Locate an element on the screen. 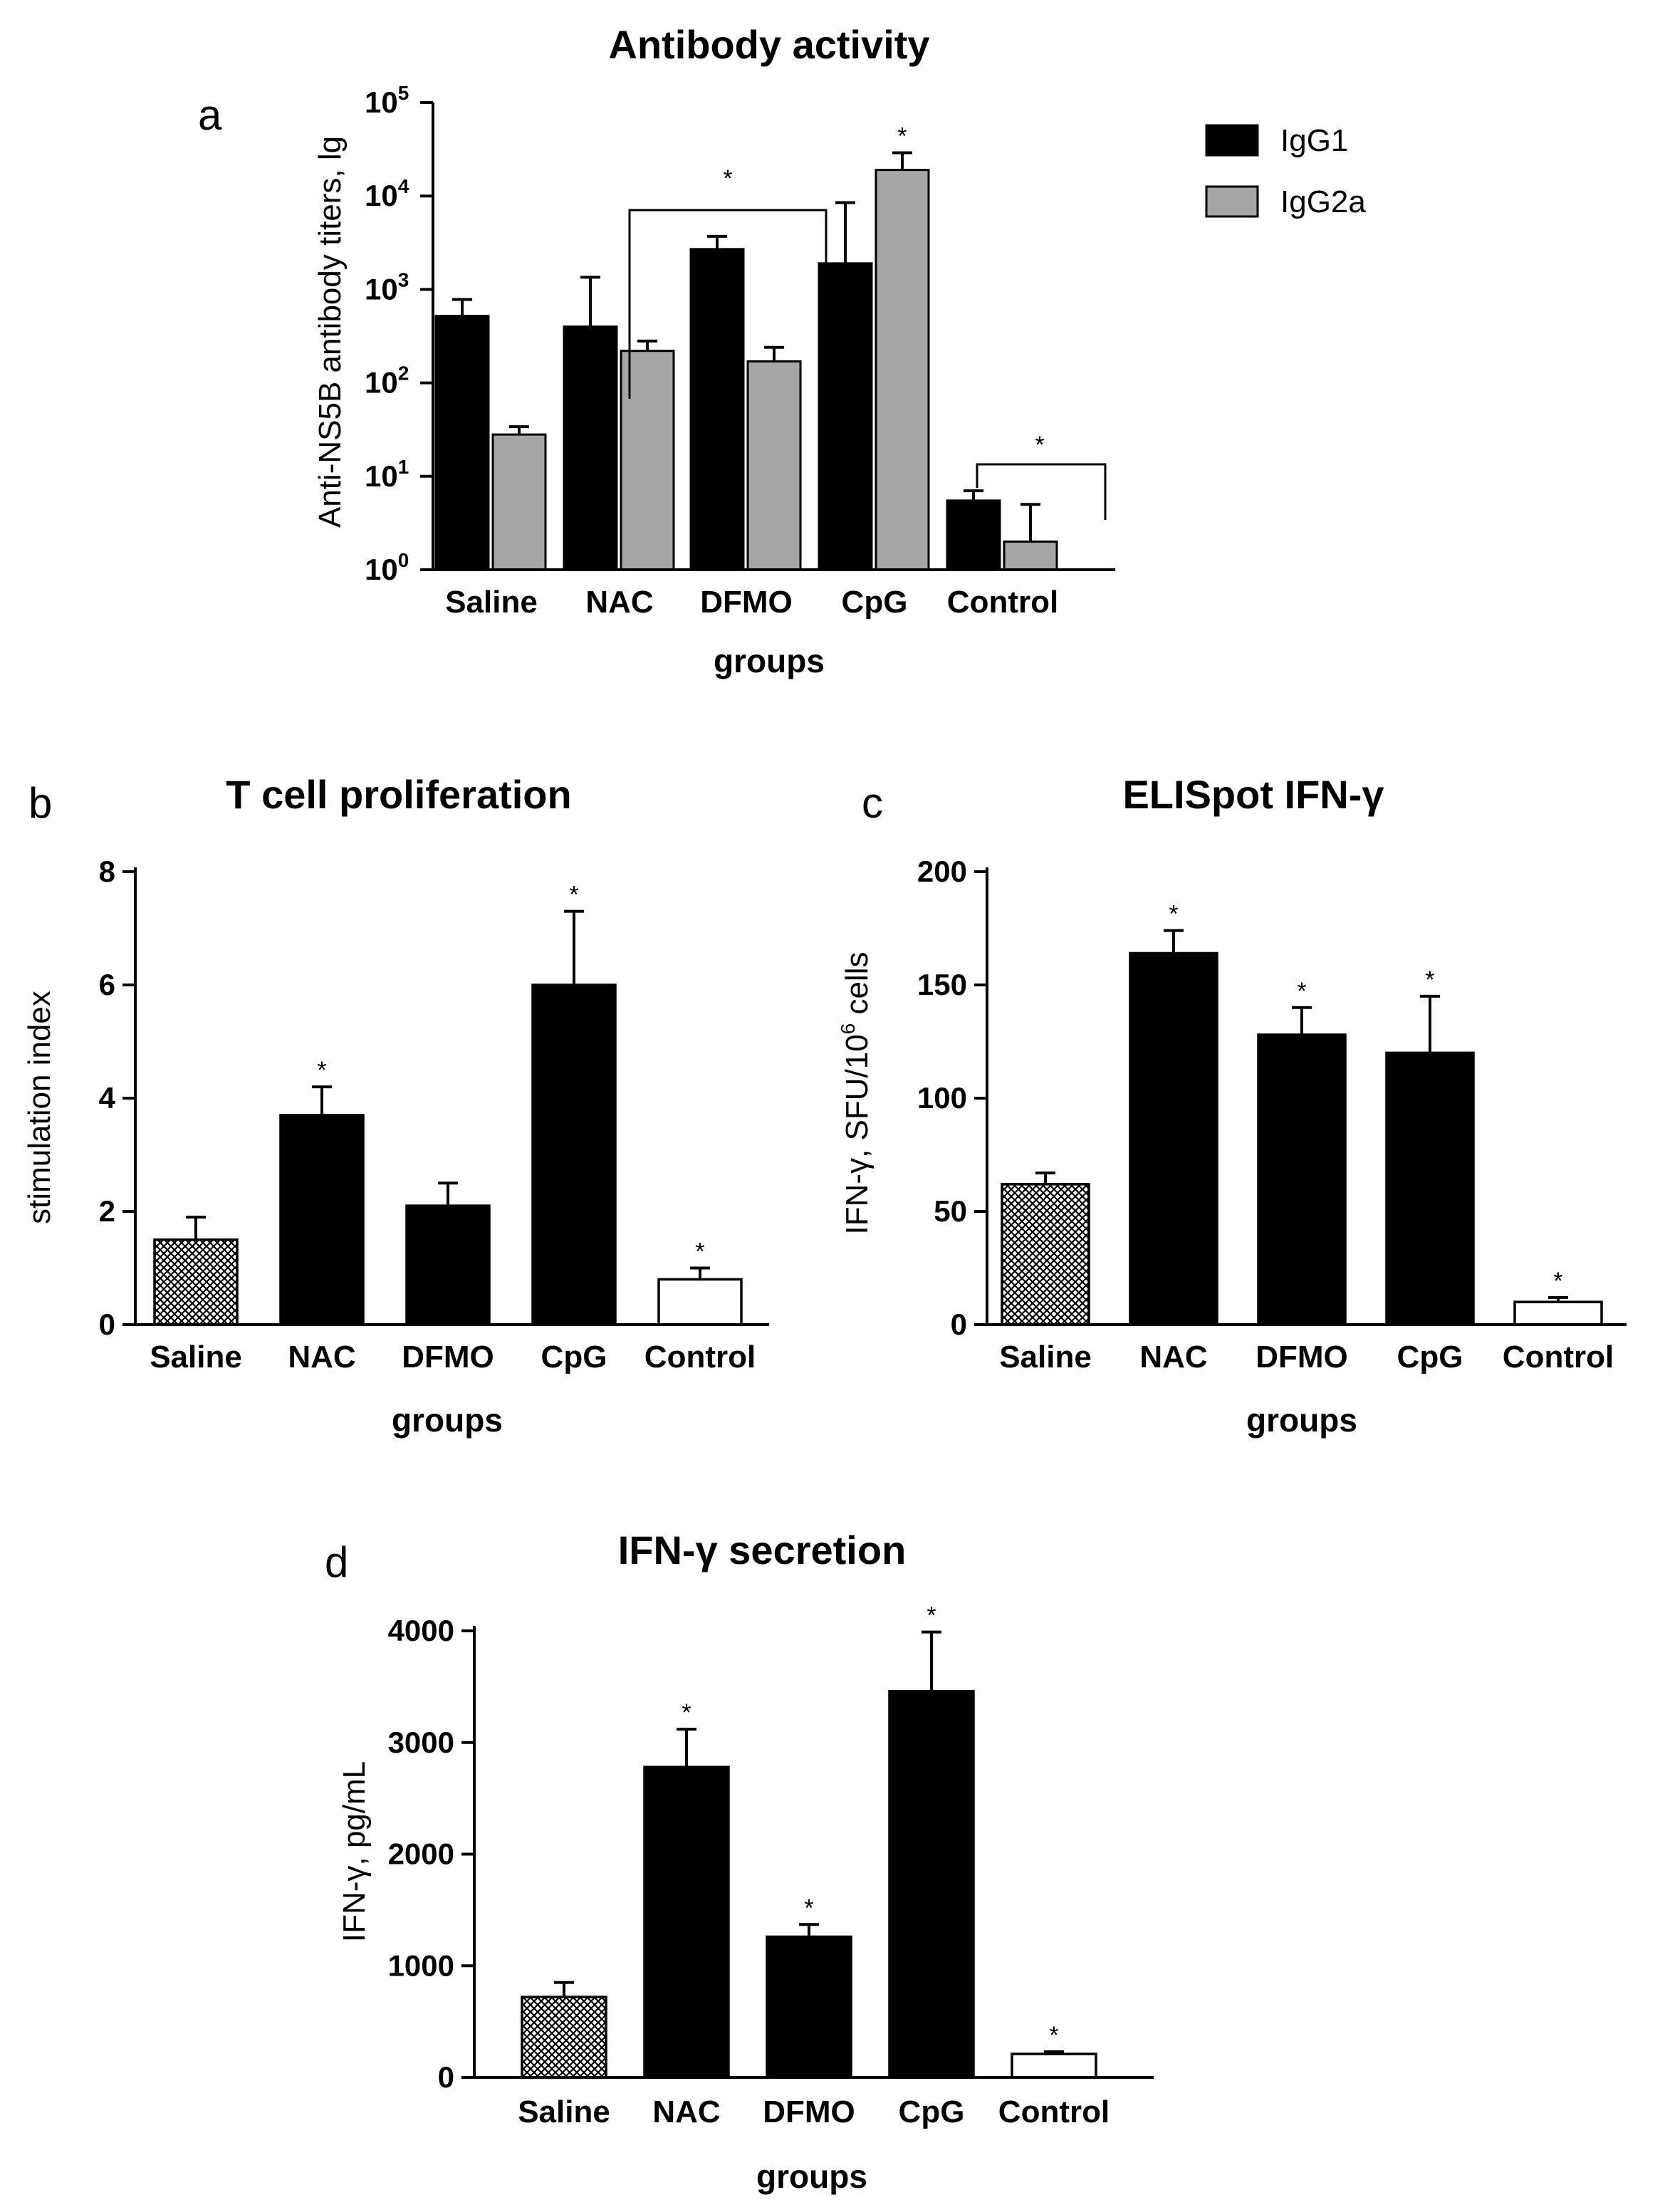 The height and width of the screenshot is (2212, 1660). panel-a-category-label: Control is located at coordinates (1003, 602).